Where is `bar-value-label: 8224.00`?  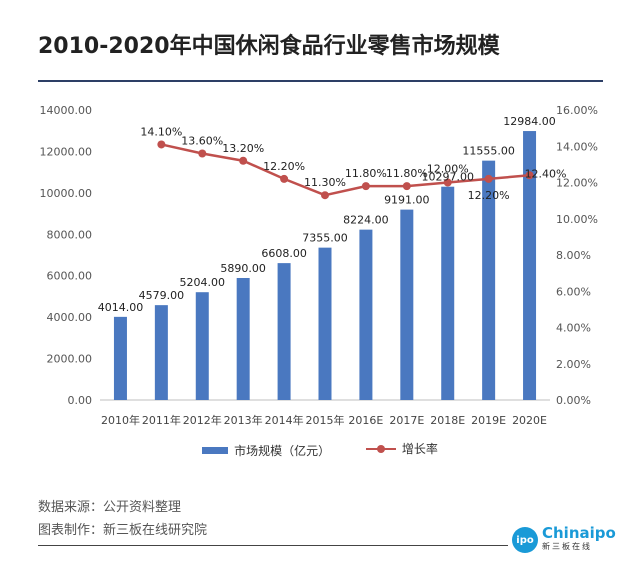
bar-value-label: 8224.00 is located at coordinates (366, 220).